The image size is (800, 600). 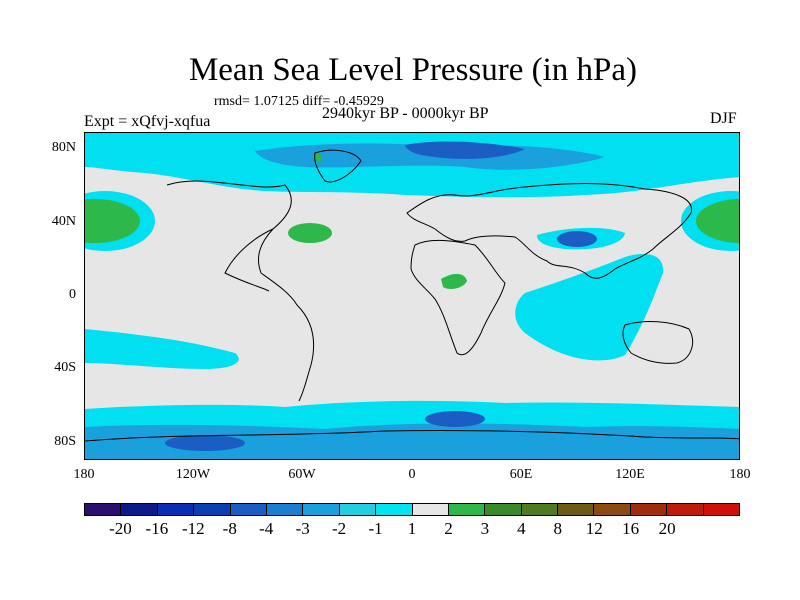 I want to click on colorbar-label: 3, so click(x=485, y=528).